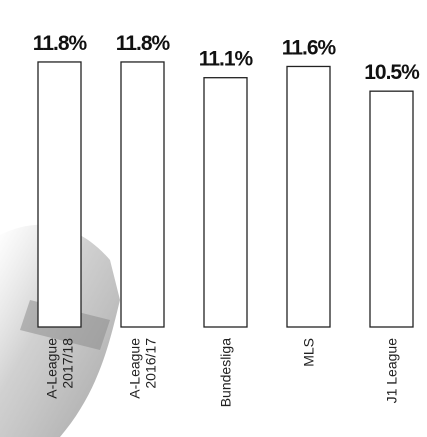  I want to click on category-label: 2016/17, so click(151, 363).